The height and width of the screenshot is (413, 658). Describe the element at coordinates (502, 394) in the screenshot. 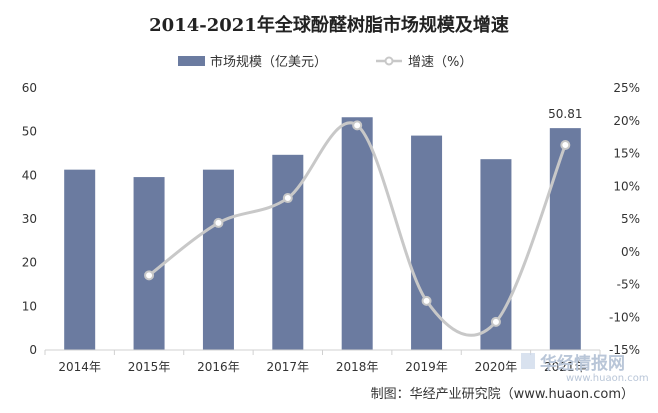

I see `credit-text: 制图：华经产业研究院（www.huaon.com）` at that location.